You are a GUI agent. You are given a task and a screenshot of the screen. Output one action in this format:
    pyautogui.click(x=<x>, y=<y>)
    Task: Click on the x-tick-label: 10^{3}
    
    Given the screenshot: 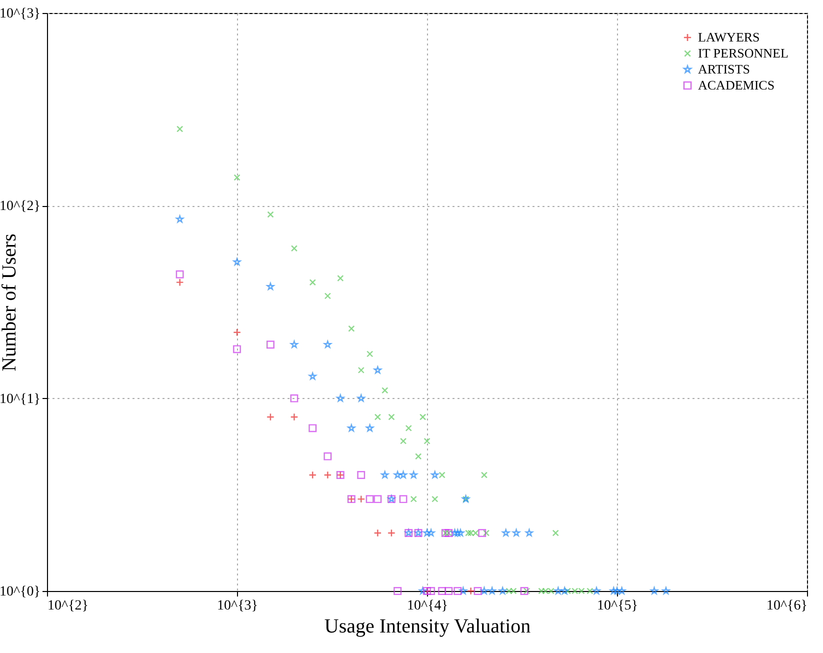 What is the action you would take?
    pyautogui.click(x=237, y=606)
    